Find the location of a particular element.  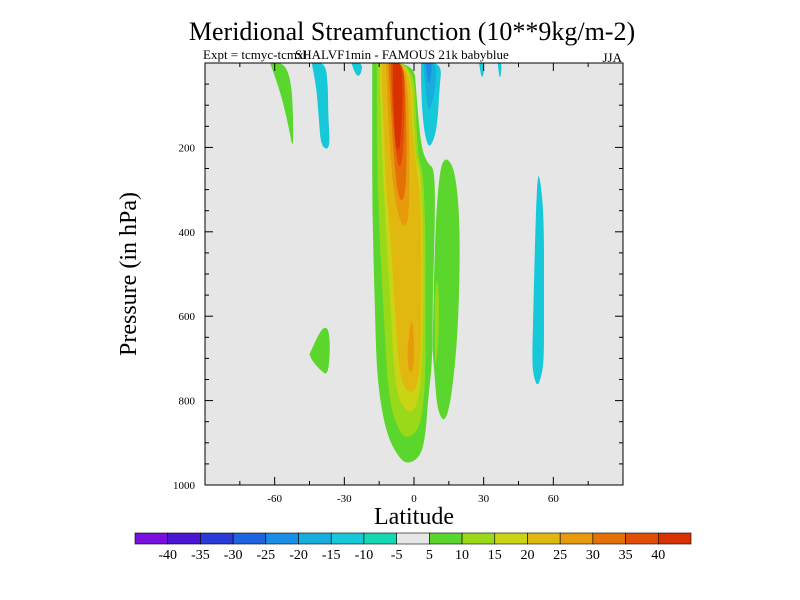

contour-cell-25S-top is located at coordinates (356, 69).